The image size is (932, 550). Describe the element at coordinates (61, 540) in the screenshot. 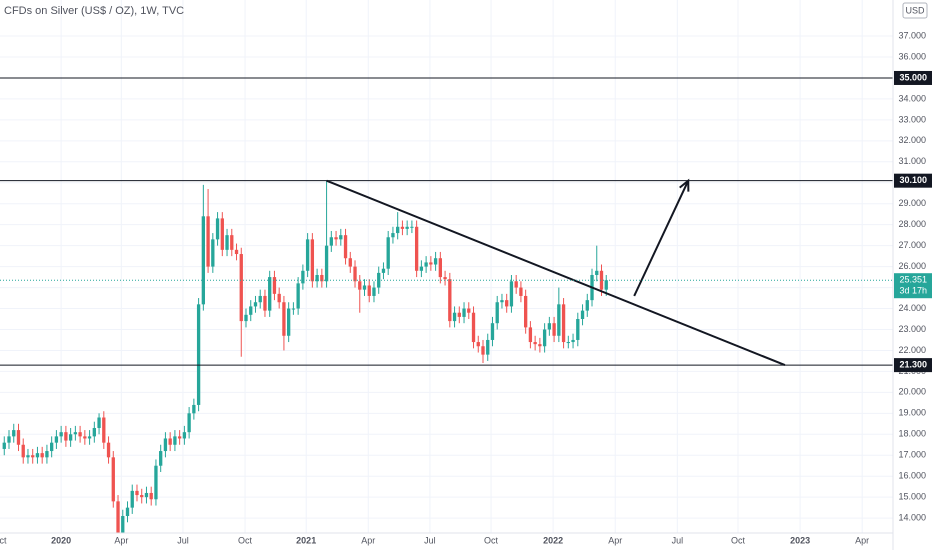

I see `x-tick-label: 2020` at that location.